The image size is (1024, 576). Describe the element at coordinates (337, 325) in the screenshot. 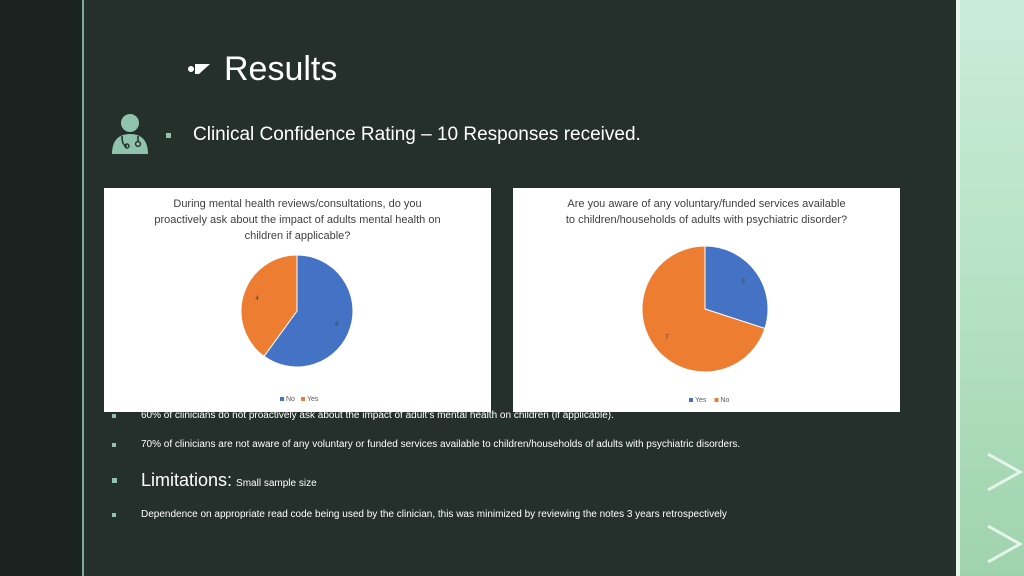

I see `pie-data-label: 6` at that location.